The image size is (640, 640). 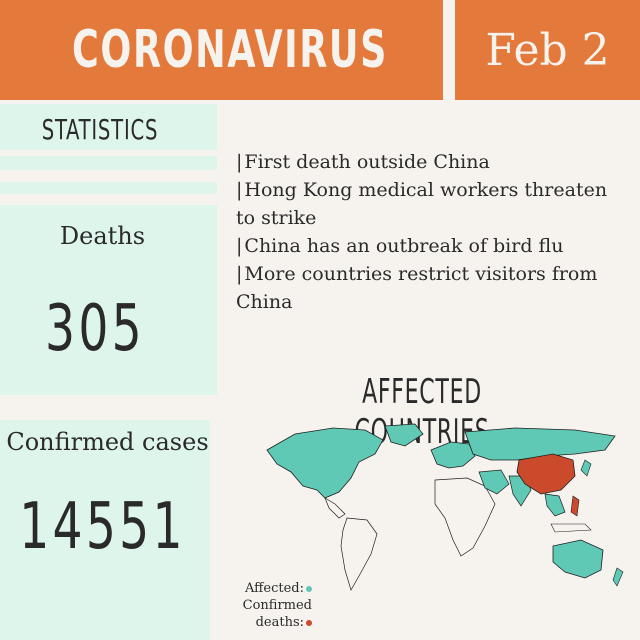 I want to click on north-america-shape, so click(x=325, y=463).